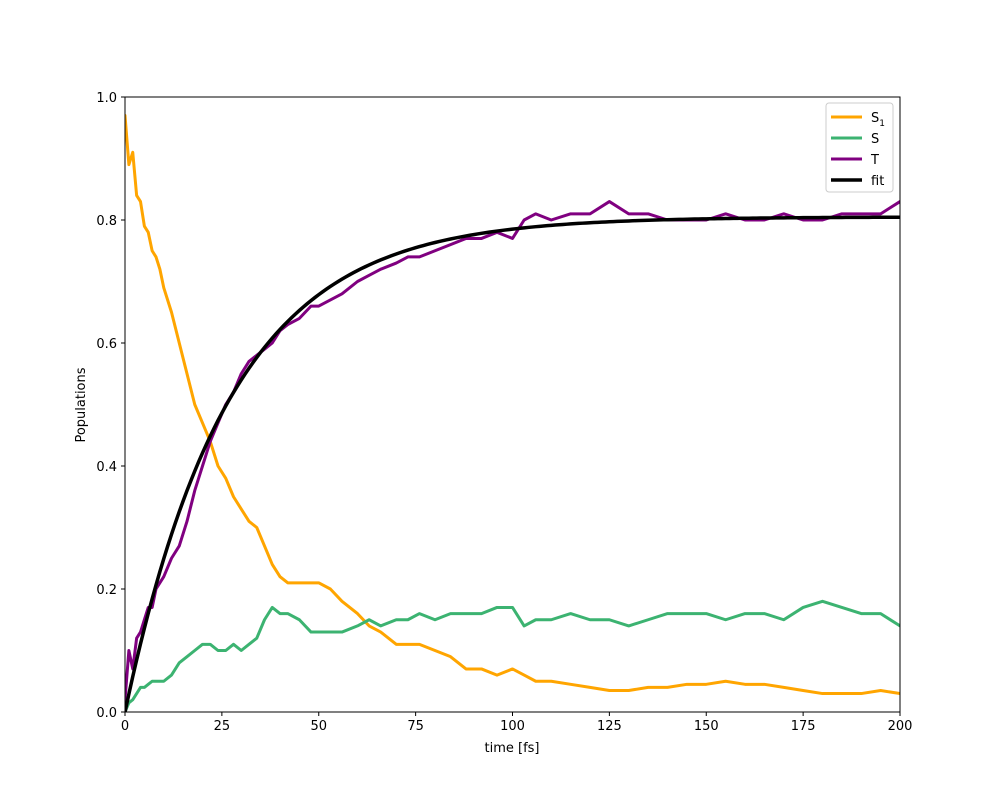  What do you see at coordinates (900, 726) in the screenshot?
I see `x-tick-label: 200` at bounding box center [900, 726].